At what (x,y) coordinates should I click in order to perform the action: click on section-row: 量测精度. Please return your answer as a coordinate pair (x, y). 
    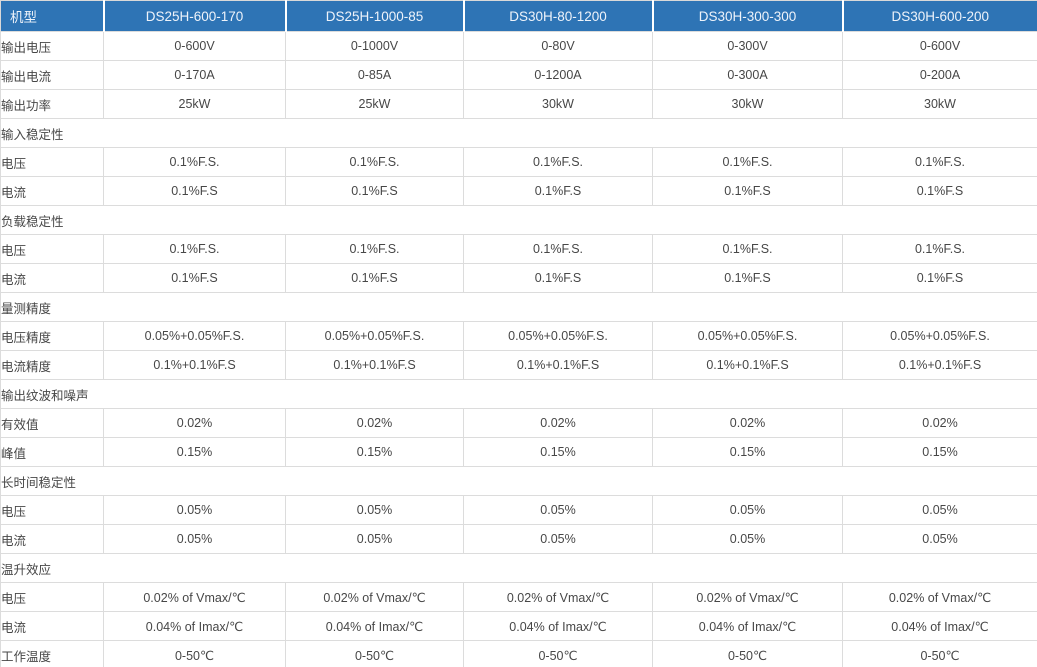
    Looking at the image, I should click on (518, 307).